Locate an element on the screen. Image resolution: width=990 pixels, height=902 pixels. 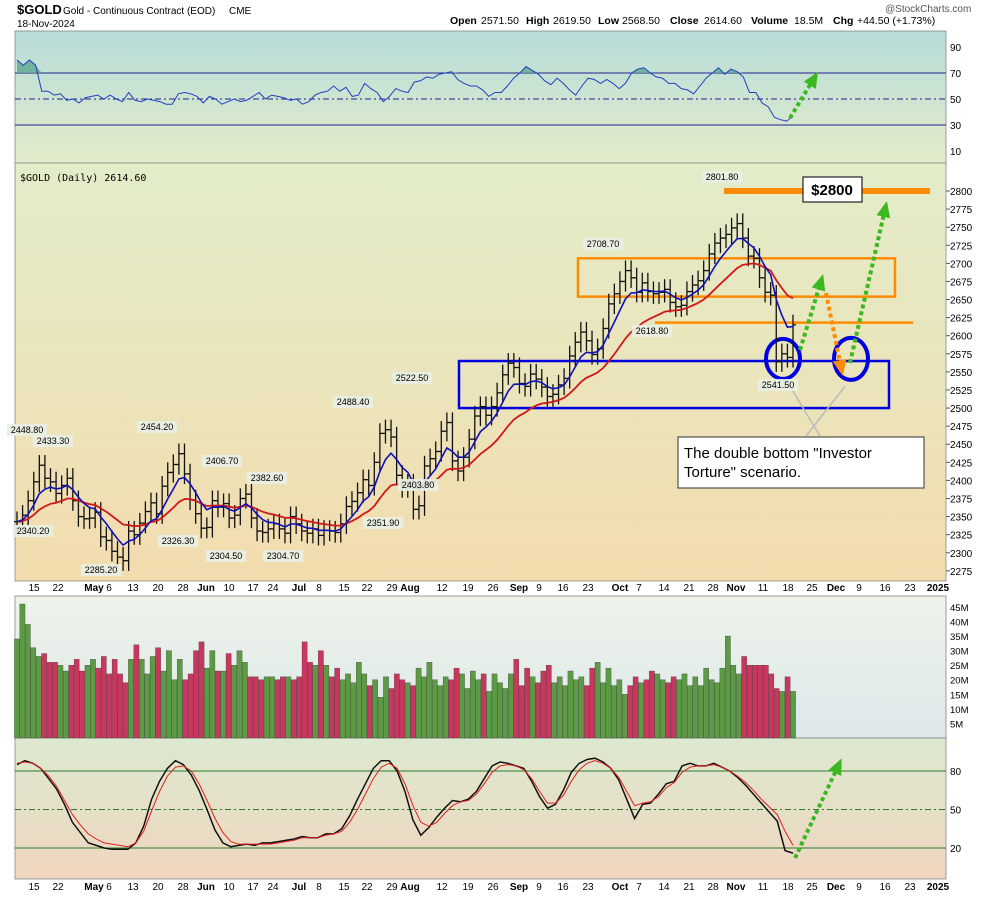
x-tick: 2025 is located at coordinates (938, 887).